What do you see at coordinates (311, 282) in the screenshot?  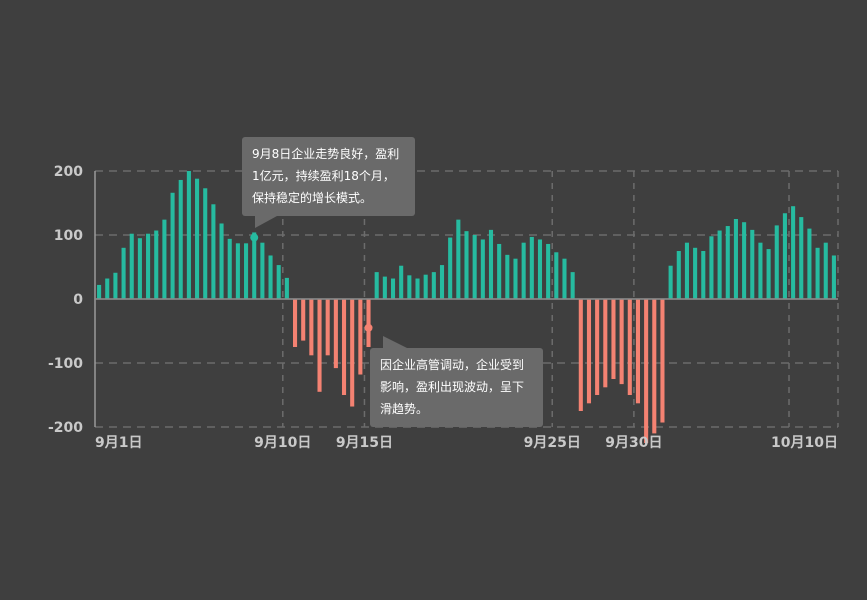 I see `annotation-markers` at bounding box center [311, 282].